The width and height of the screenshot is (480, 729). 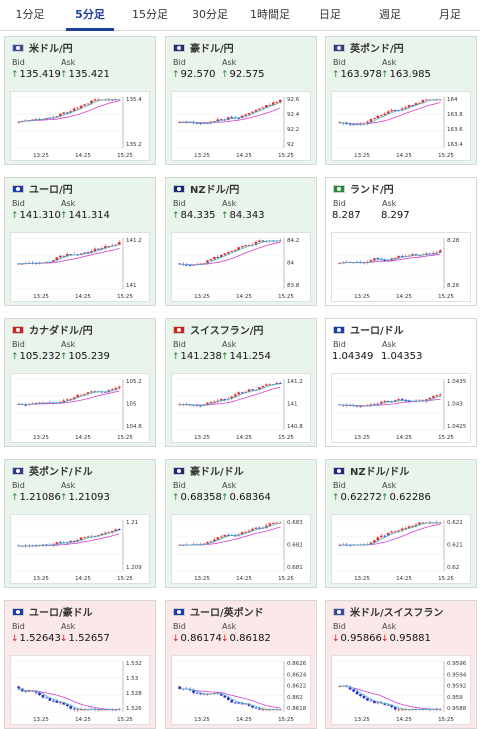 I want to click on mini-chart: 1.0435 1.043 1.0425 13:25 14:25 15:25, so click(x=401, y=408).